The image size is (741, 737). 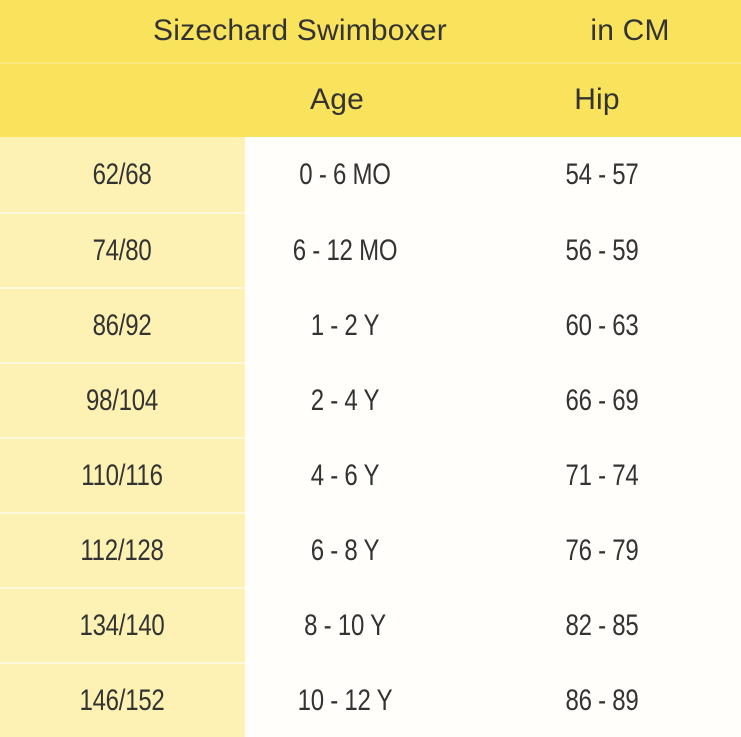 What do you see at coordinates (122, 700) in the screenshot?
I see `size-cell: 146/152` at bounding box center [122, 700].